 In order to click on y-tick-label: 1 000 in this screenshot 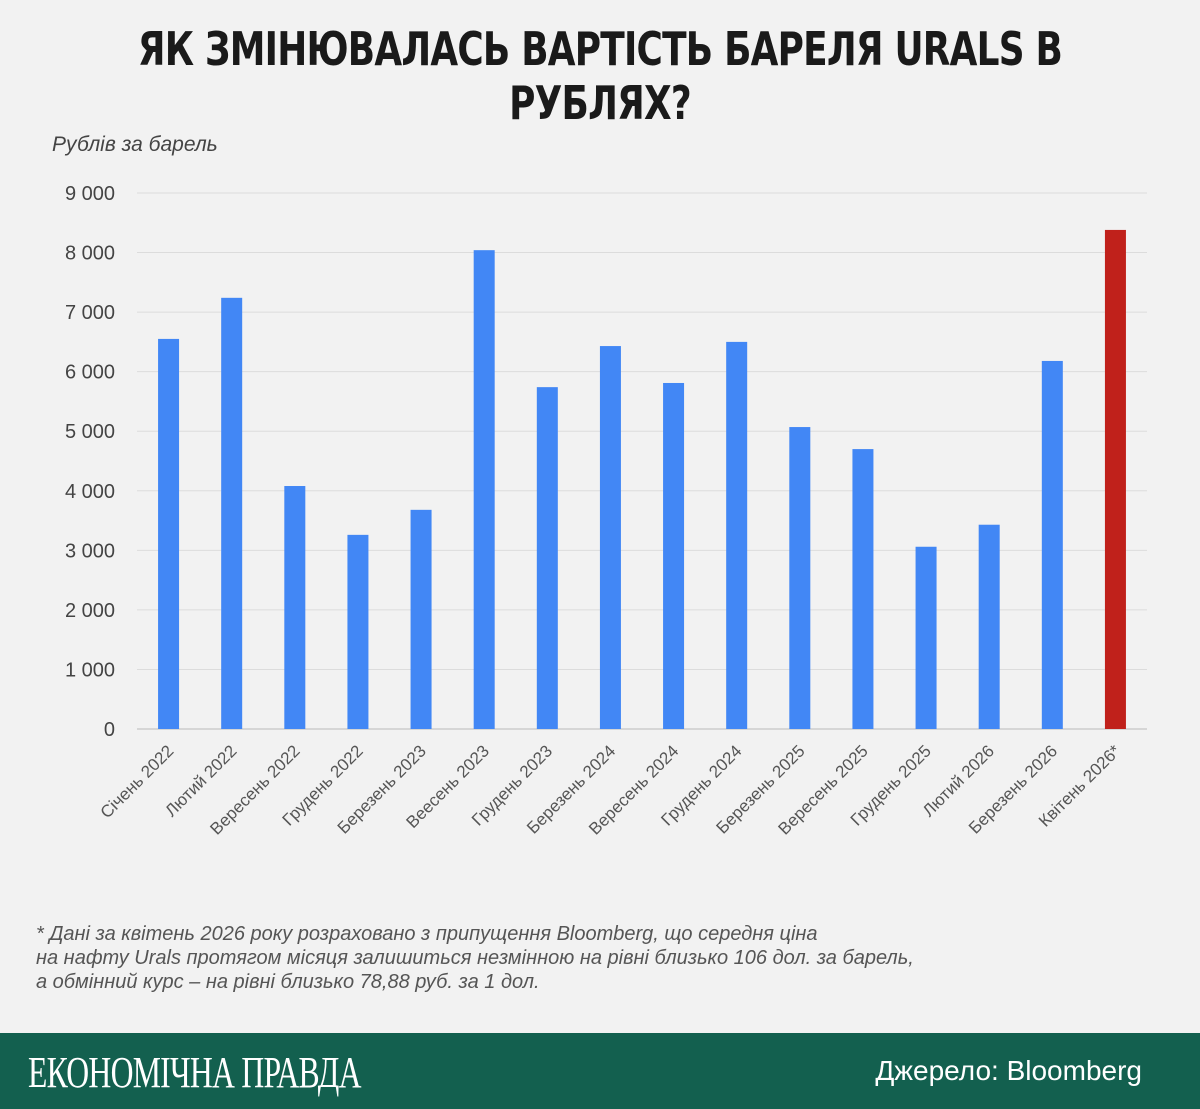, I will do `click(90, 670)`.